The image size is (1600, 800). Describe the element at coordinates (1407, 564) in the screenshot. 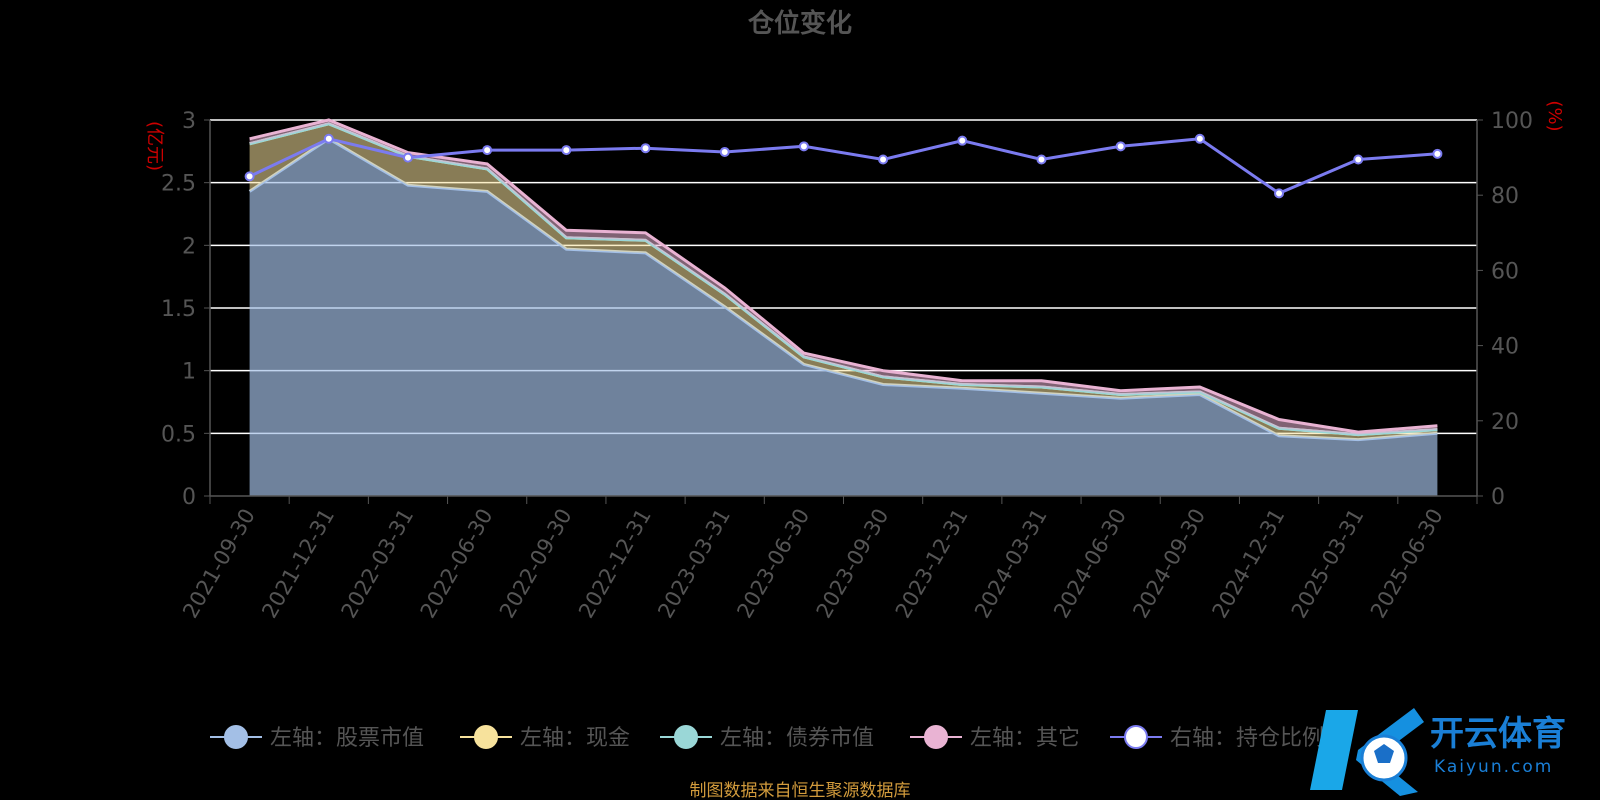

I see `x-tick-label: 2025-06-30` at that location.